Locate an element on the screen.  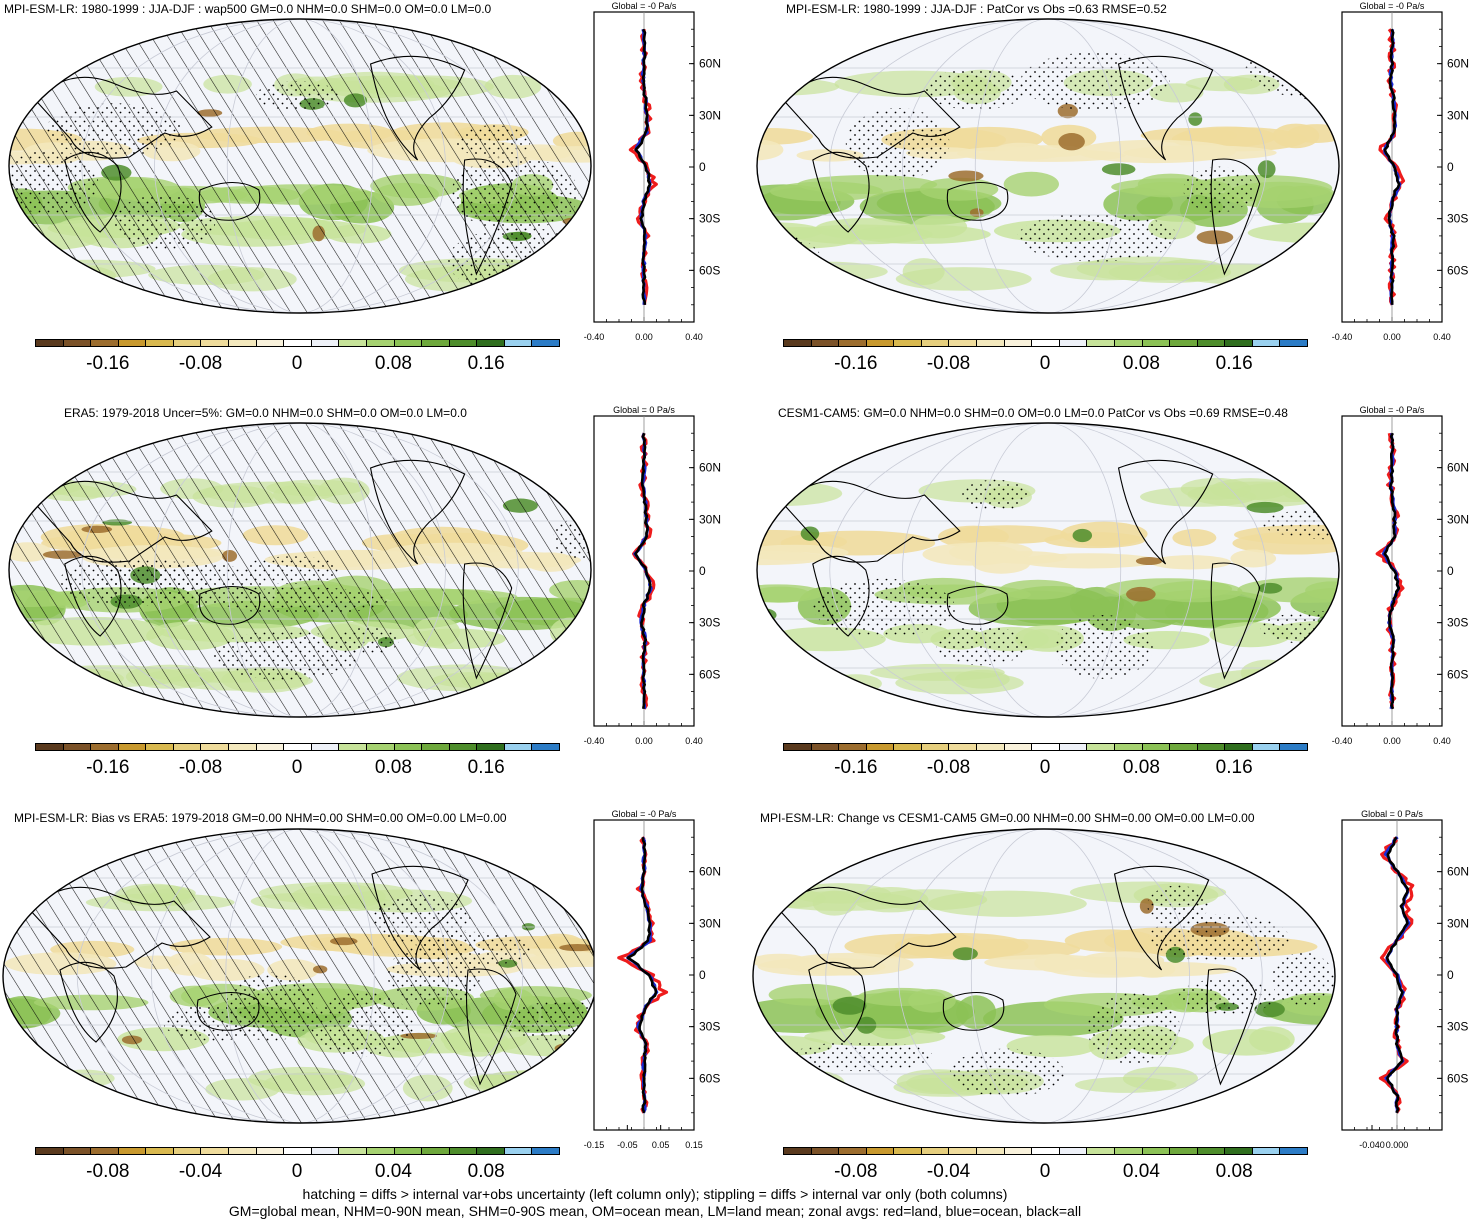
colorbar-tick-label: -0.08 is located at coordinates (948, 767).